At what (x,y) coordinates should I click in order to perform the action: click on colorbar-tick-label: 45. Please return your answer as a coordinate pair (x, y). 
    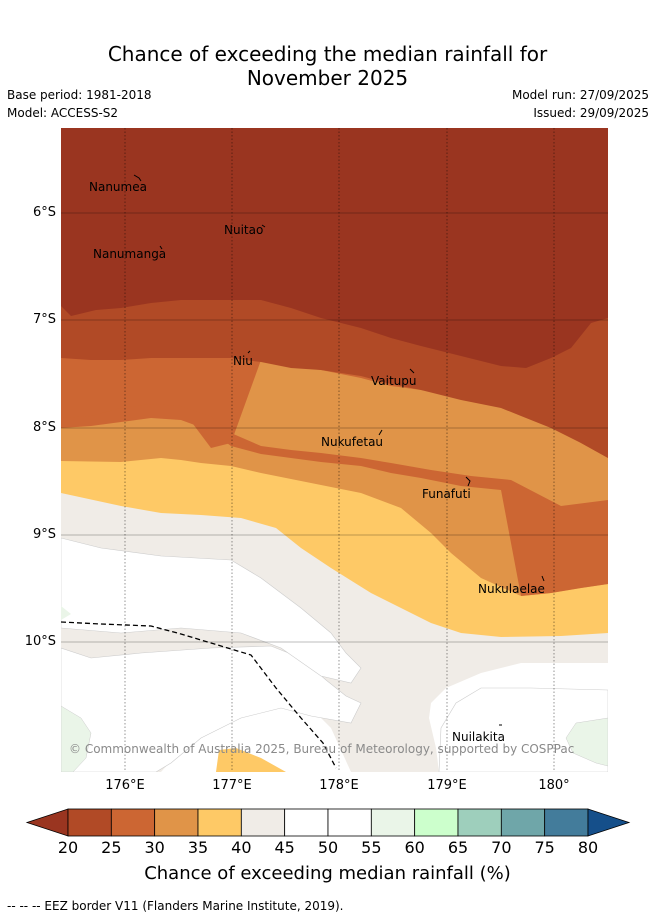
    Looking at the image, I should click on (284, 847).